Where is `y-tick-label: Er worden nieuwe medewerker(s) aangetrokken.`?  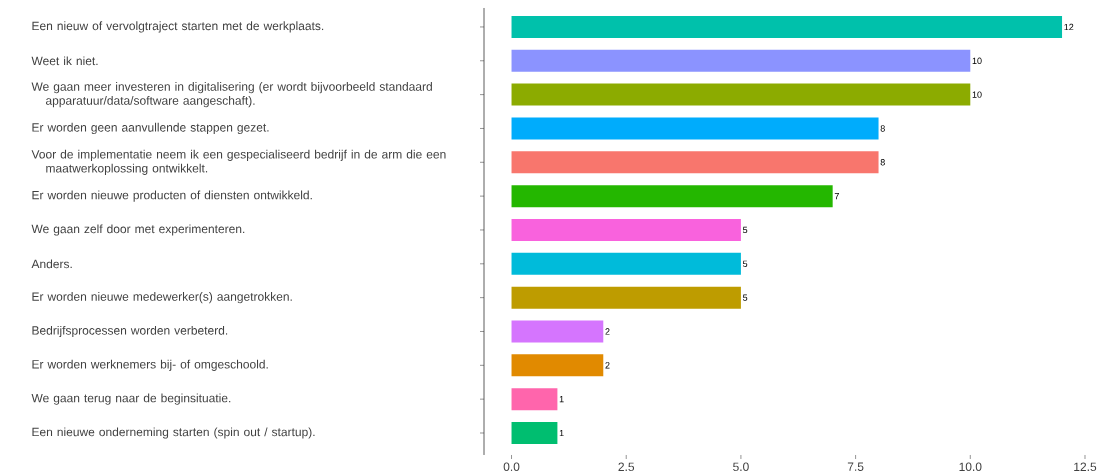 y-tick-label: Er worden nieuwe medewerker(s) aangetrokken. is located at coordinates (162, 298).